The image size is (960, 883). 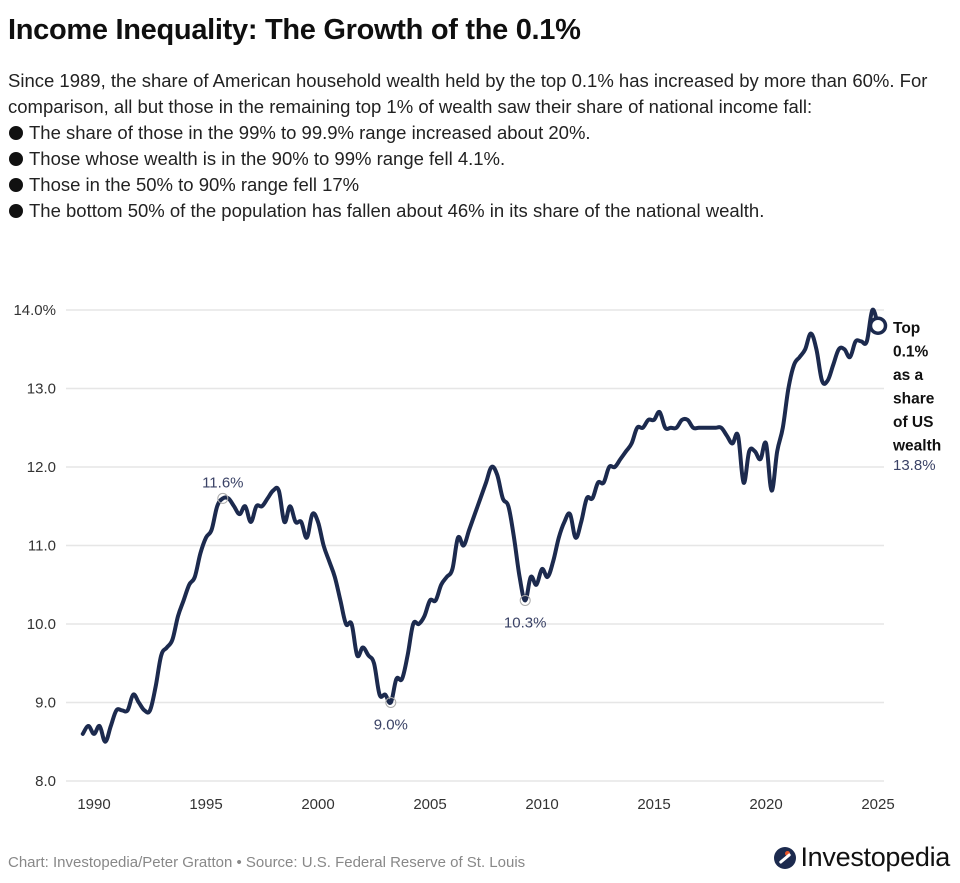 I want to click on investopedia-logo: Investopedia, so click(x=862, y=857).